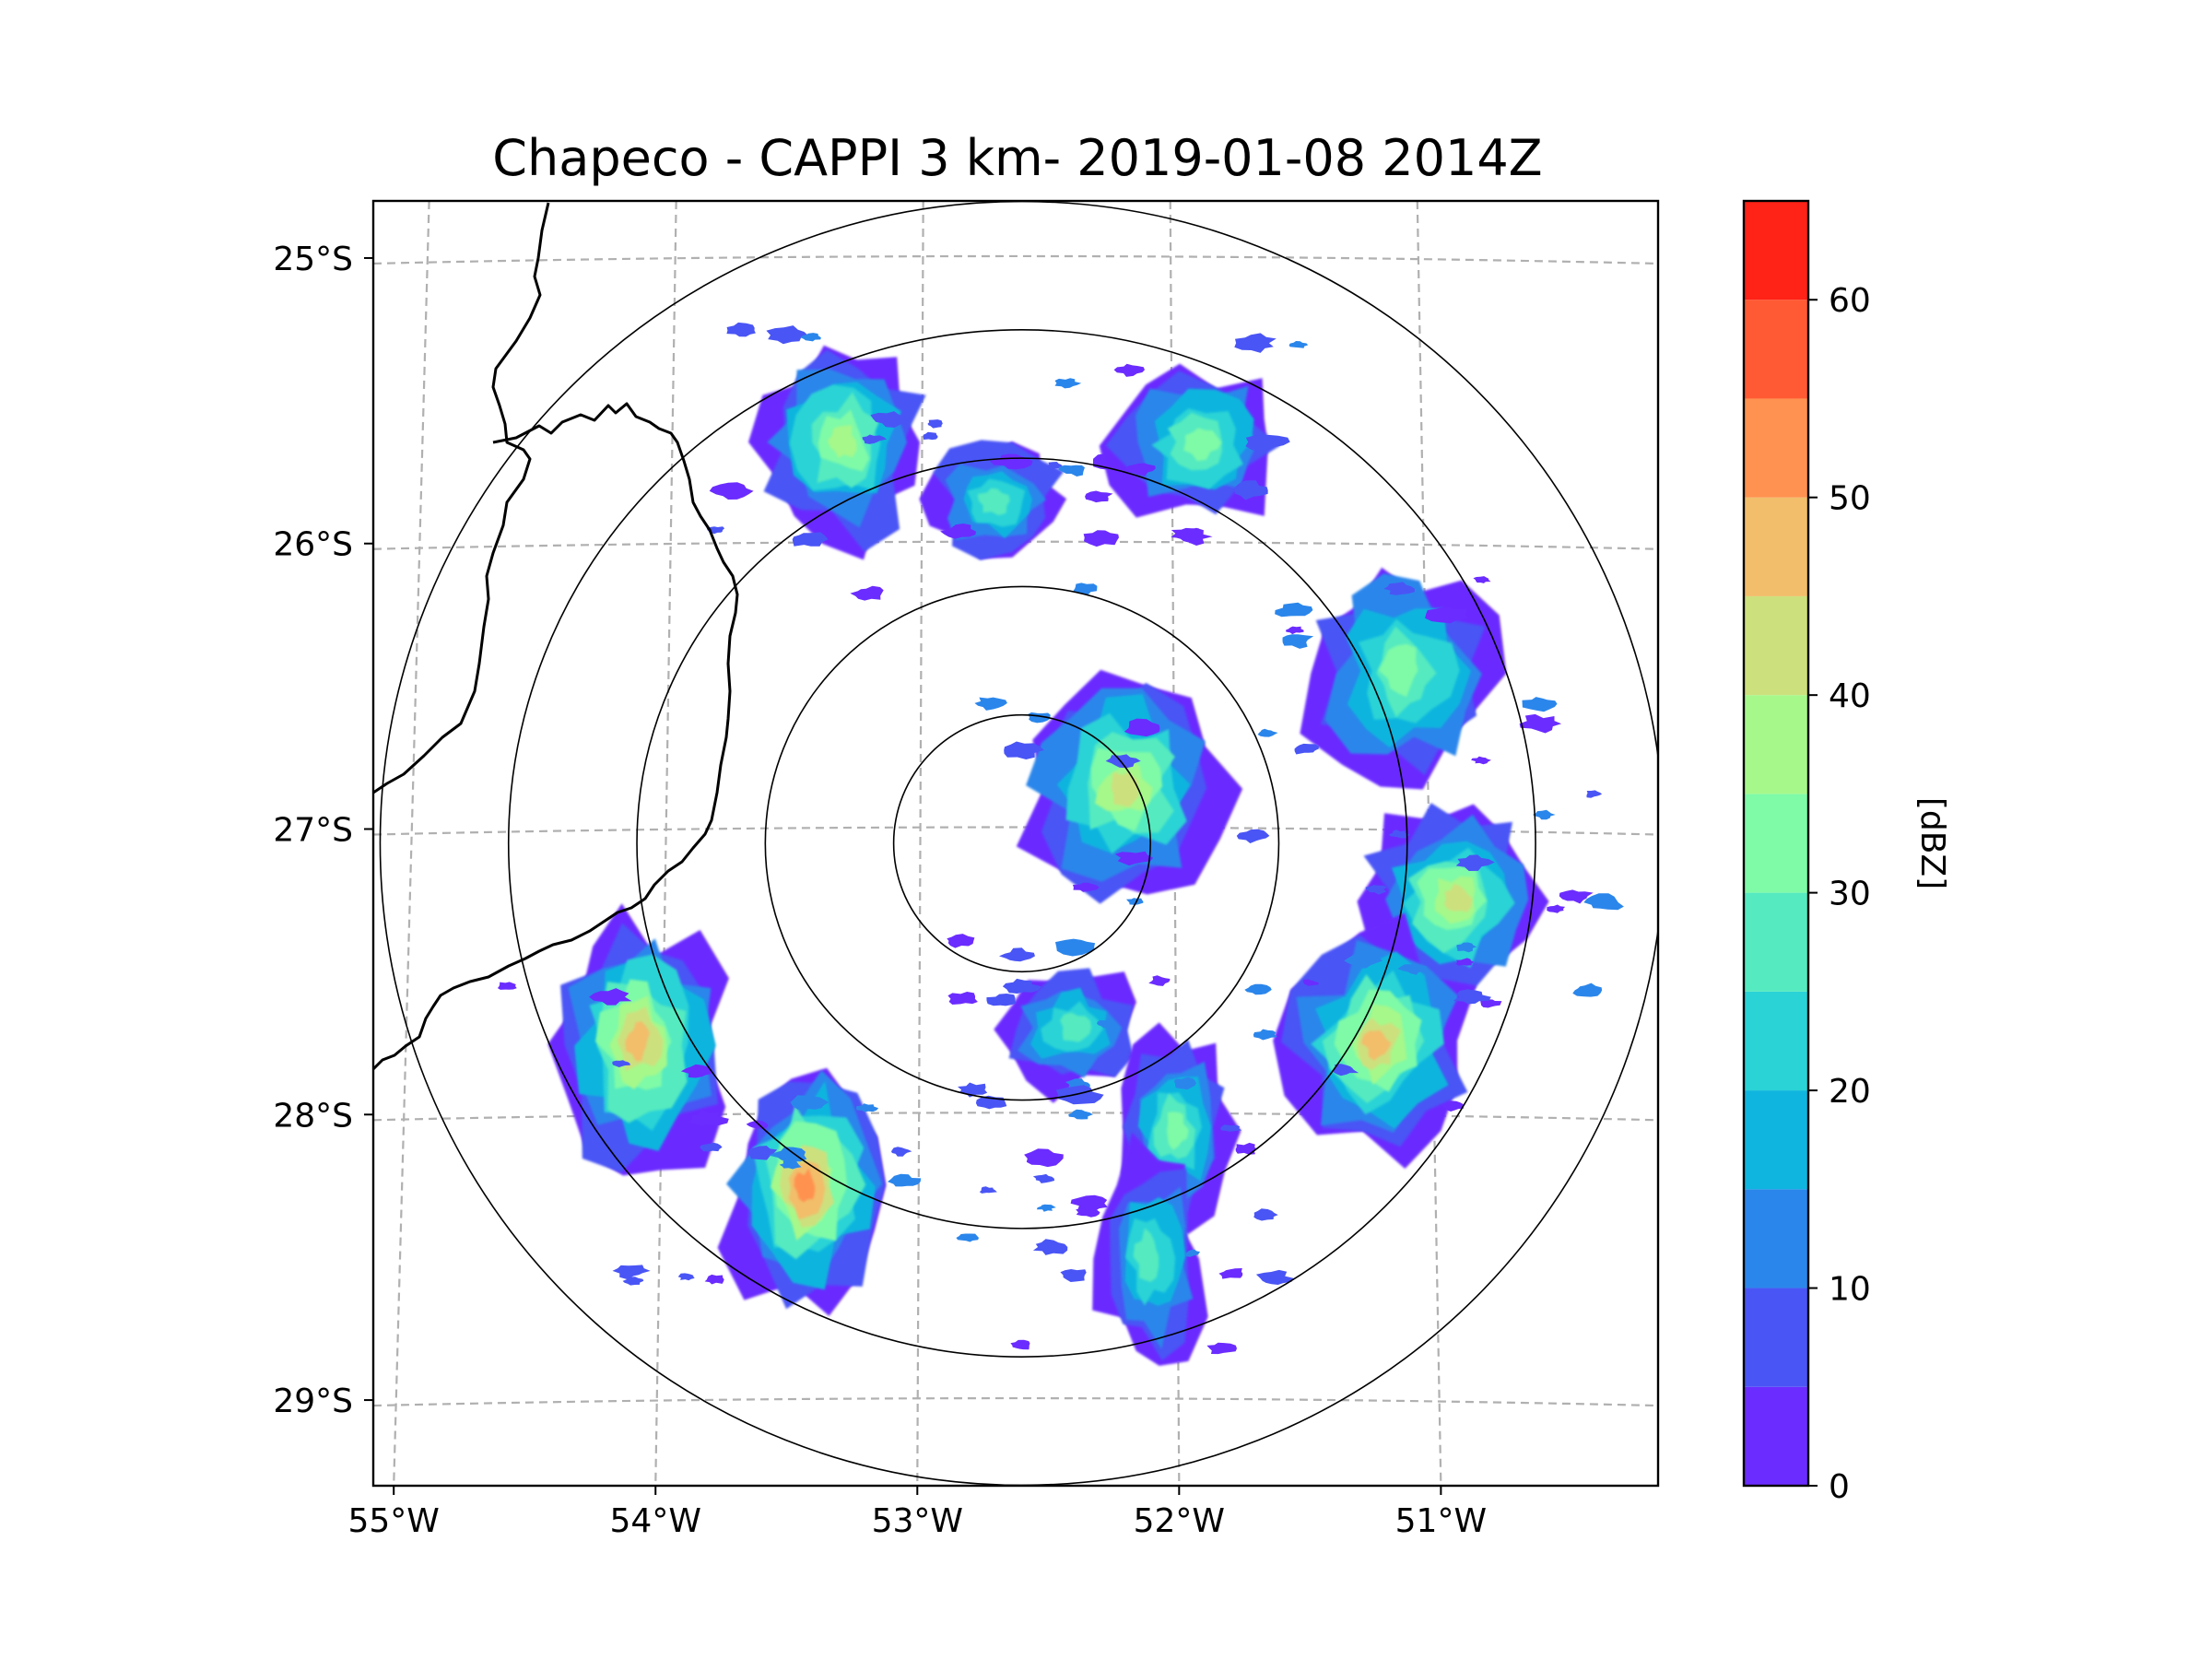  I want to click on echo-far-south-cell, so click(1152, 1249).